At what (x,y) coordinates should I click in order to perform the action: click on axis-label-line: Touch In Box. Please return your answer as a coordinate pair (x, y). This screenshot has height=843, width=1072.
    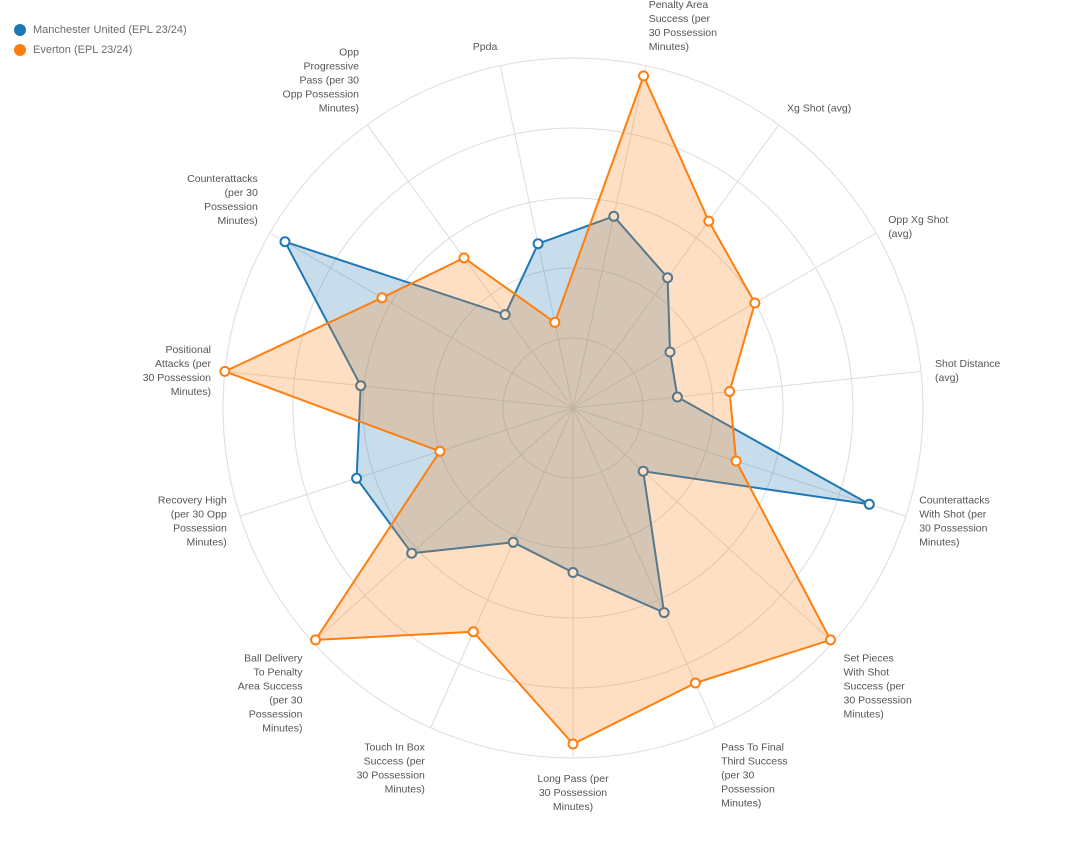
    Looking at the image, I should click on (394, 748).